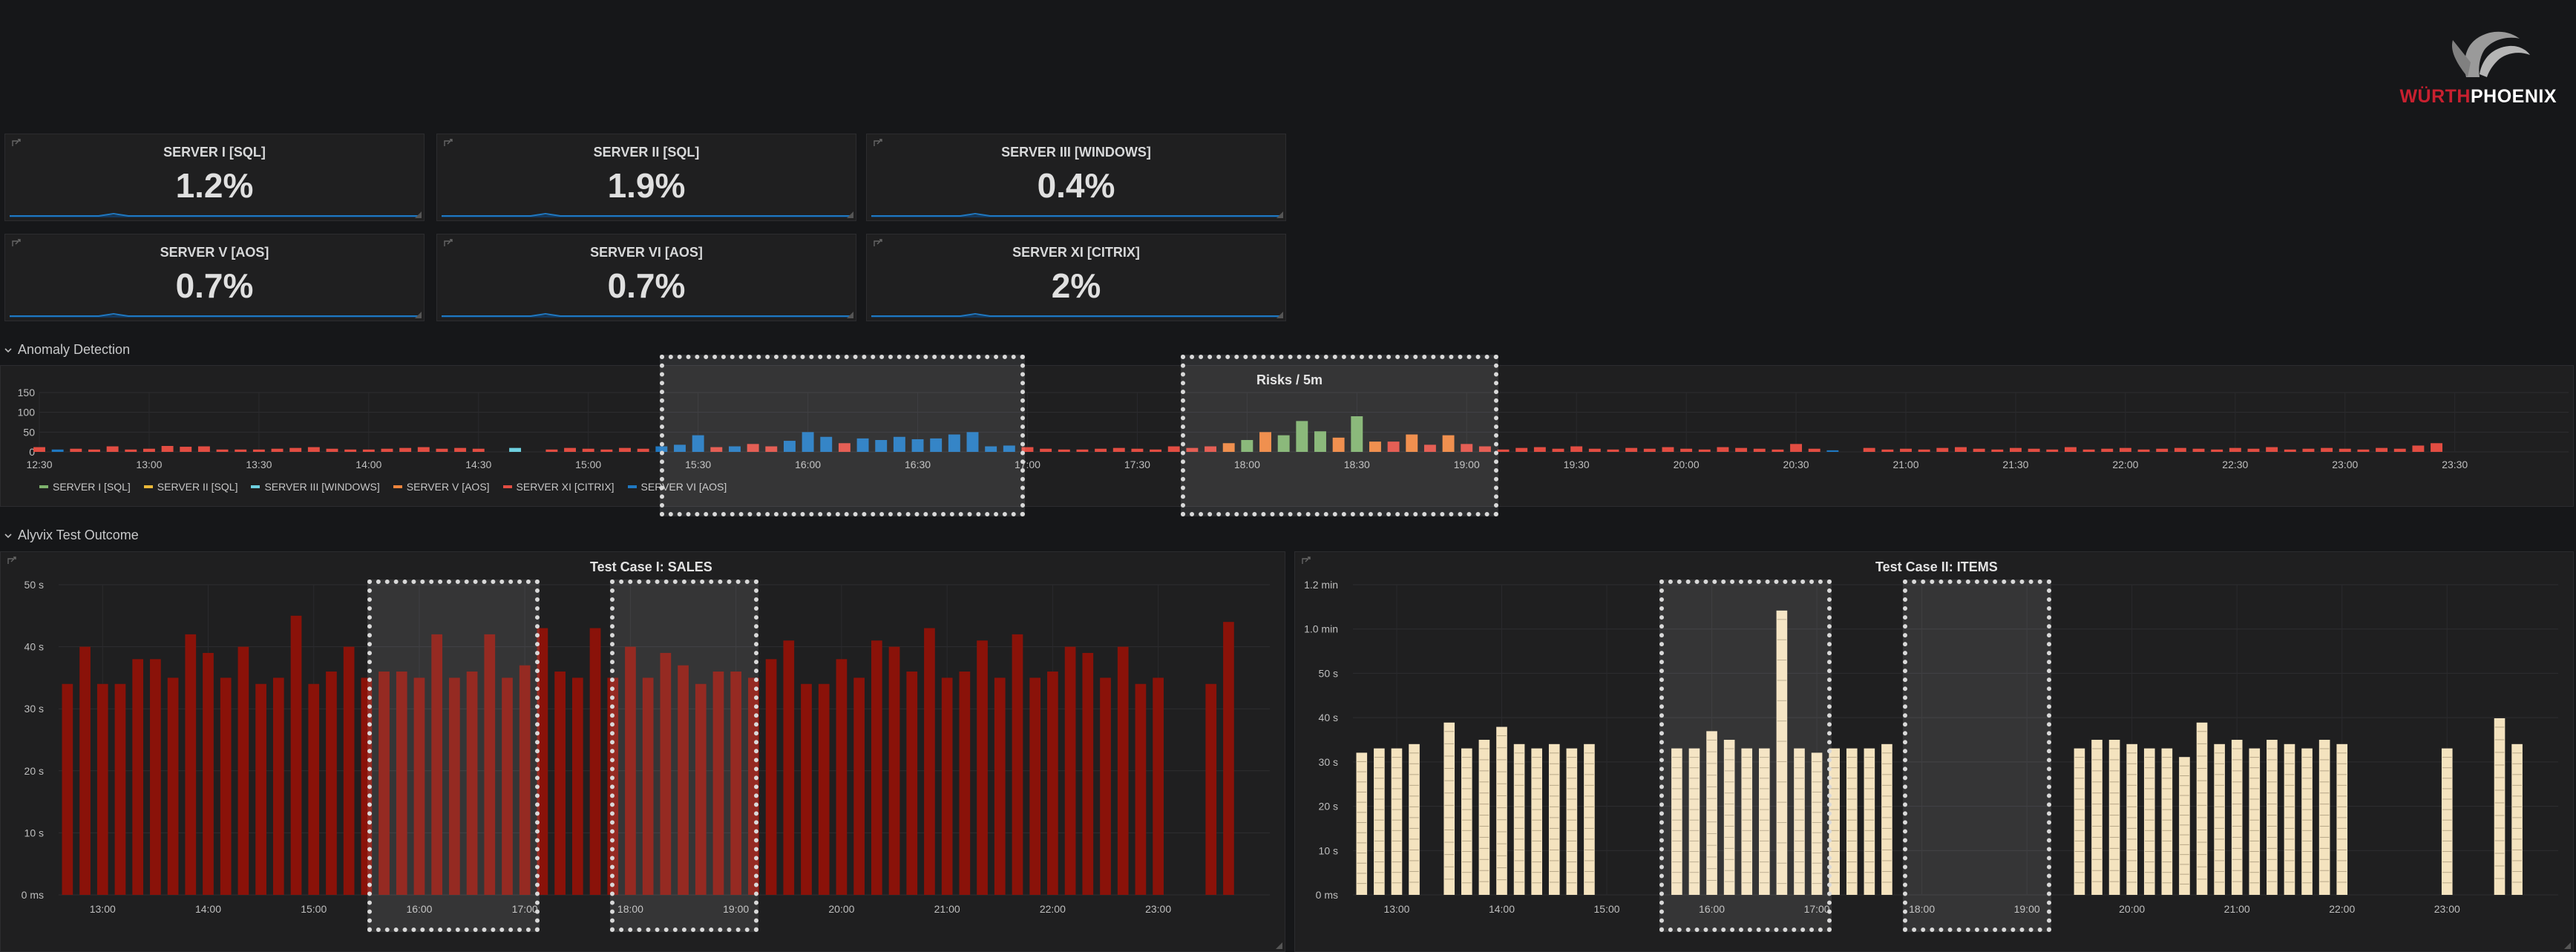  Describe the element at coordinates (646, 185) in the screenshot. I see `stat-value: 1.9%` at that location.